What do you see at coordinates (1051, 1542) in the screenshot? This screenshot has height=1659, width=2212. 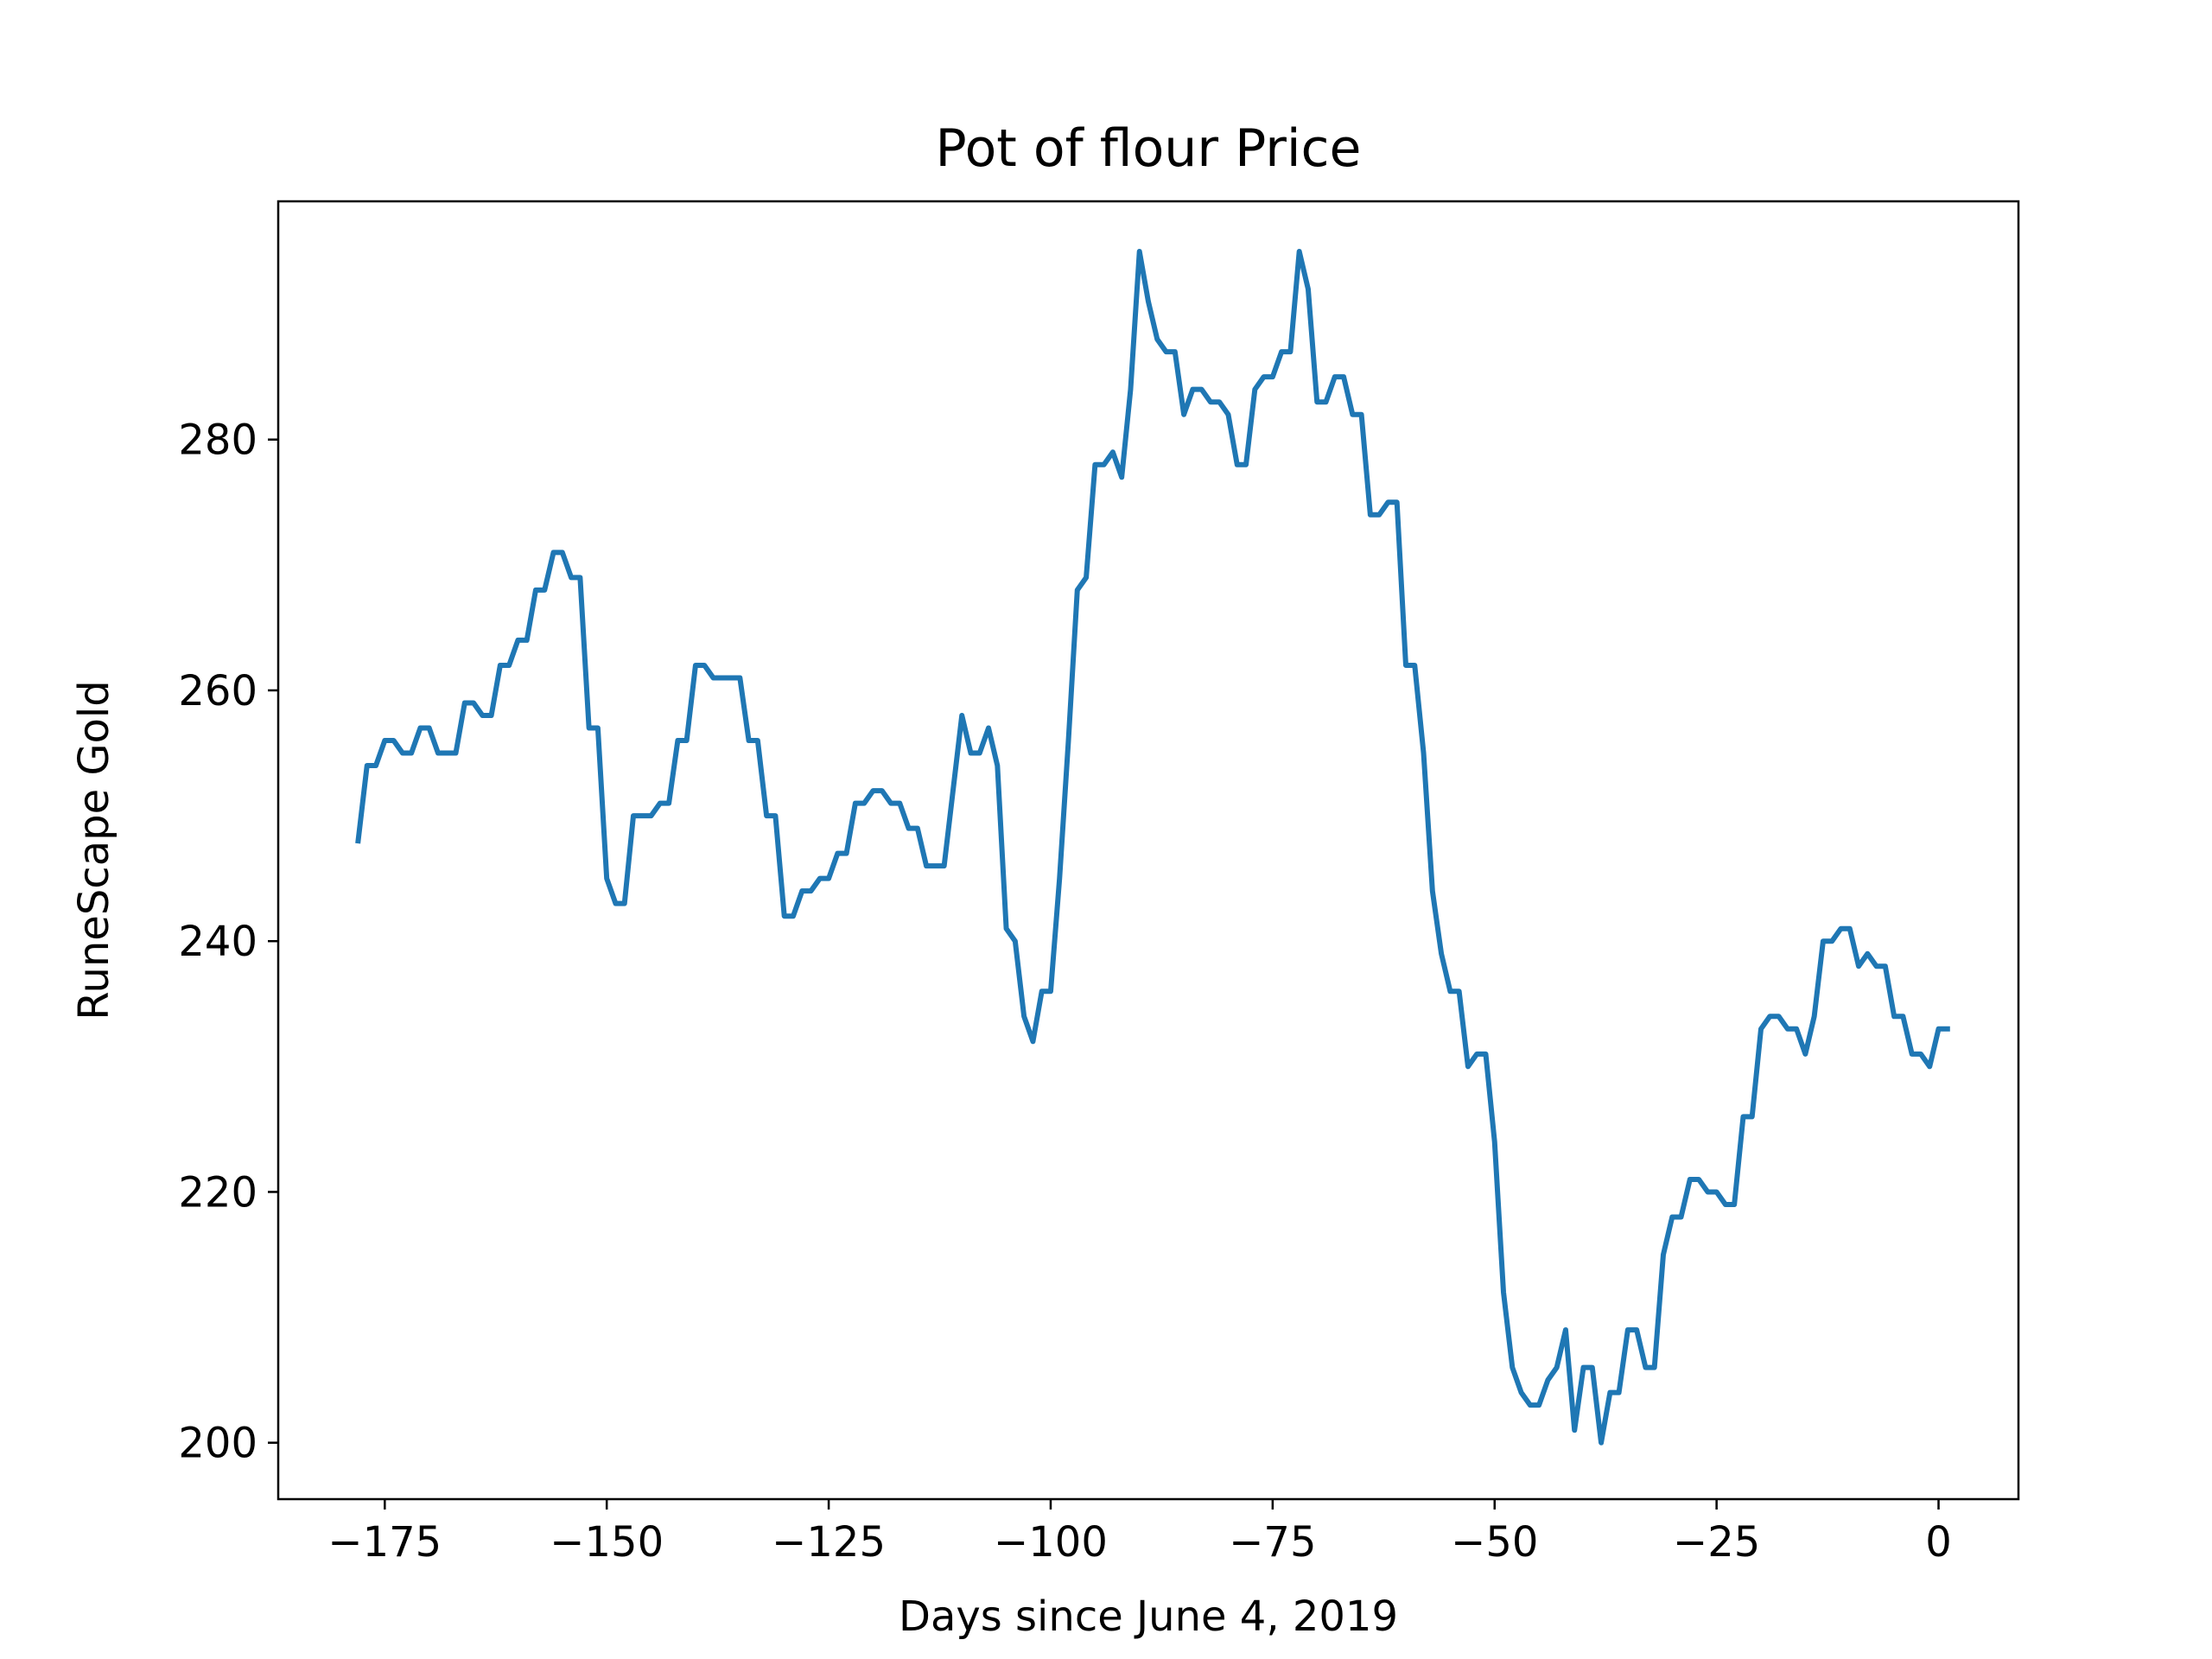 I see `x-tick-label: −100` at bounding box center [1051, 1542].